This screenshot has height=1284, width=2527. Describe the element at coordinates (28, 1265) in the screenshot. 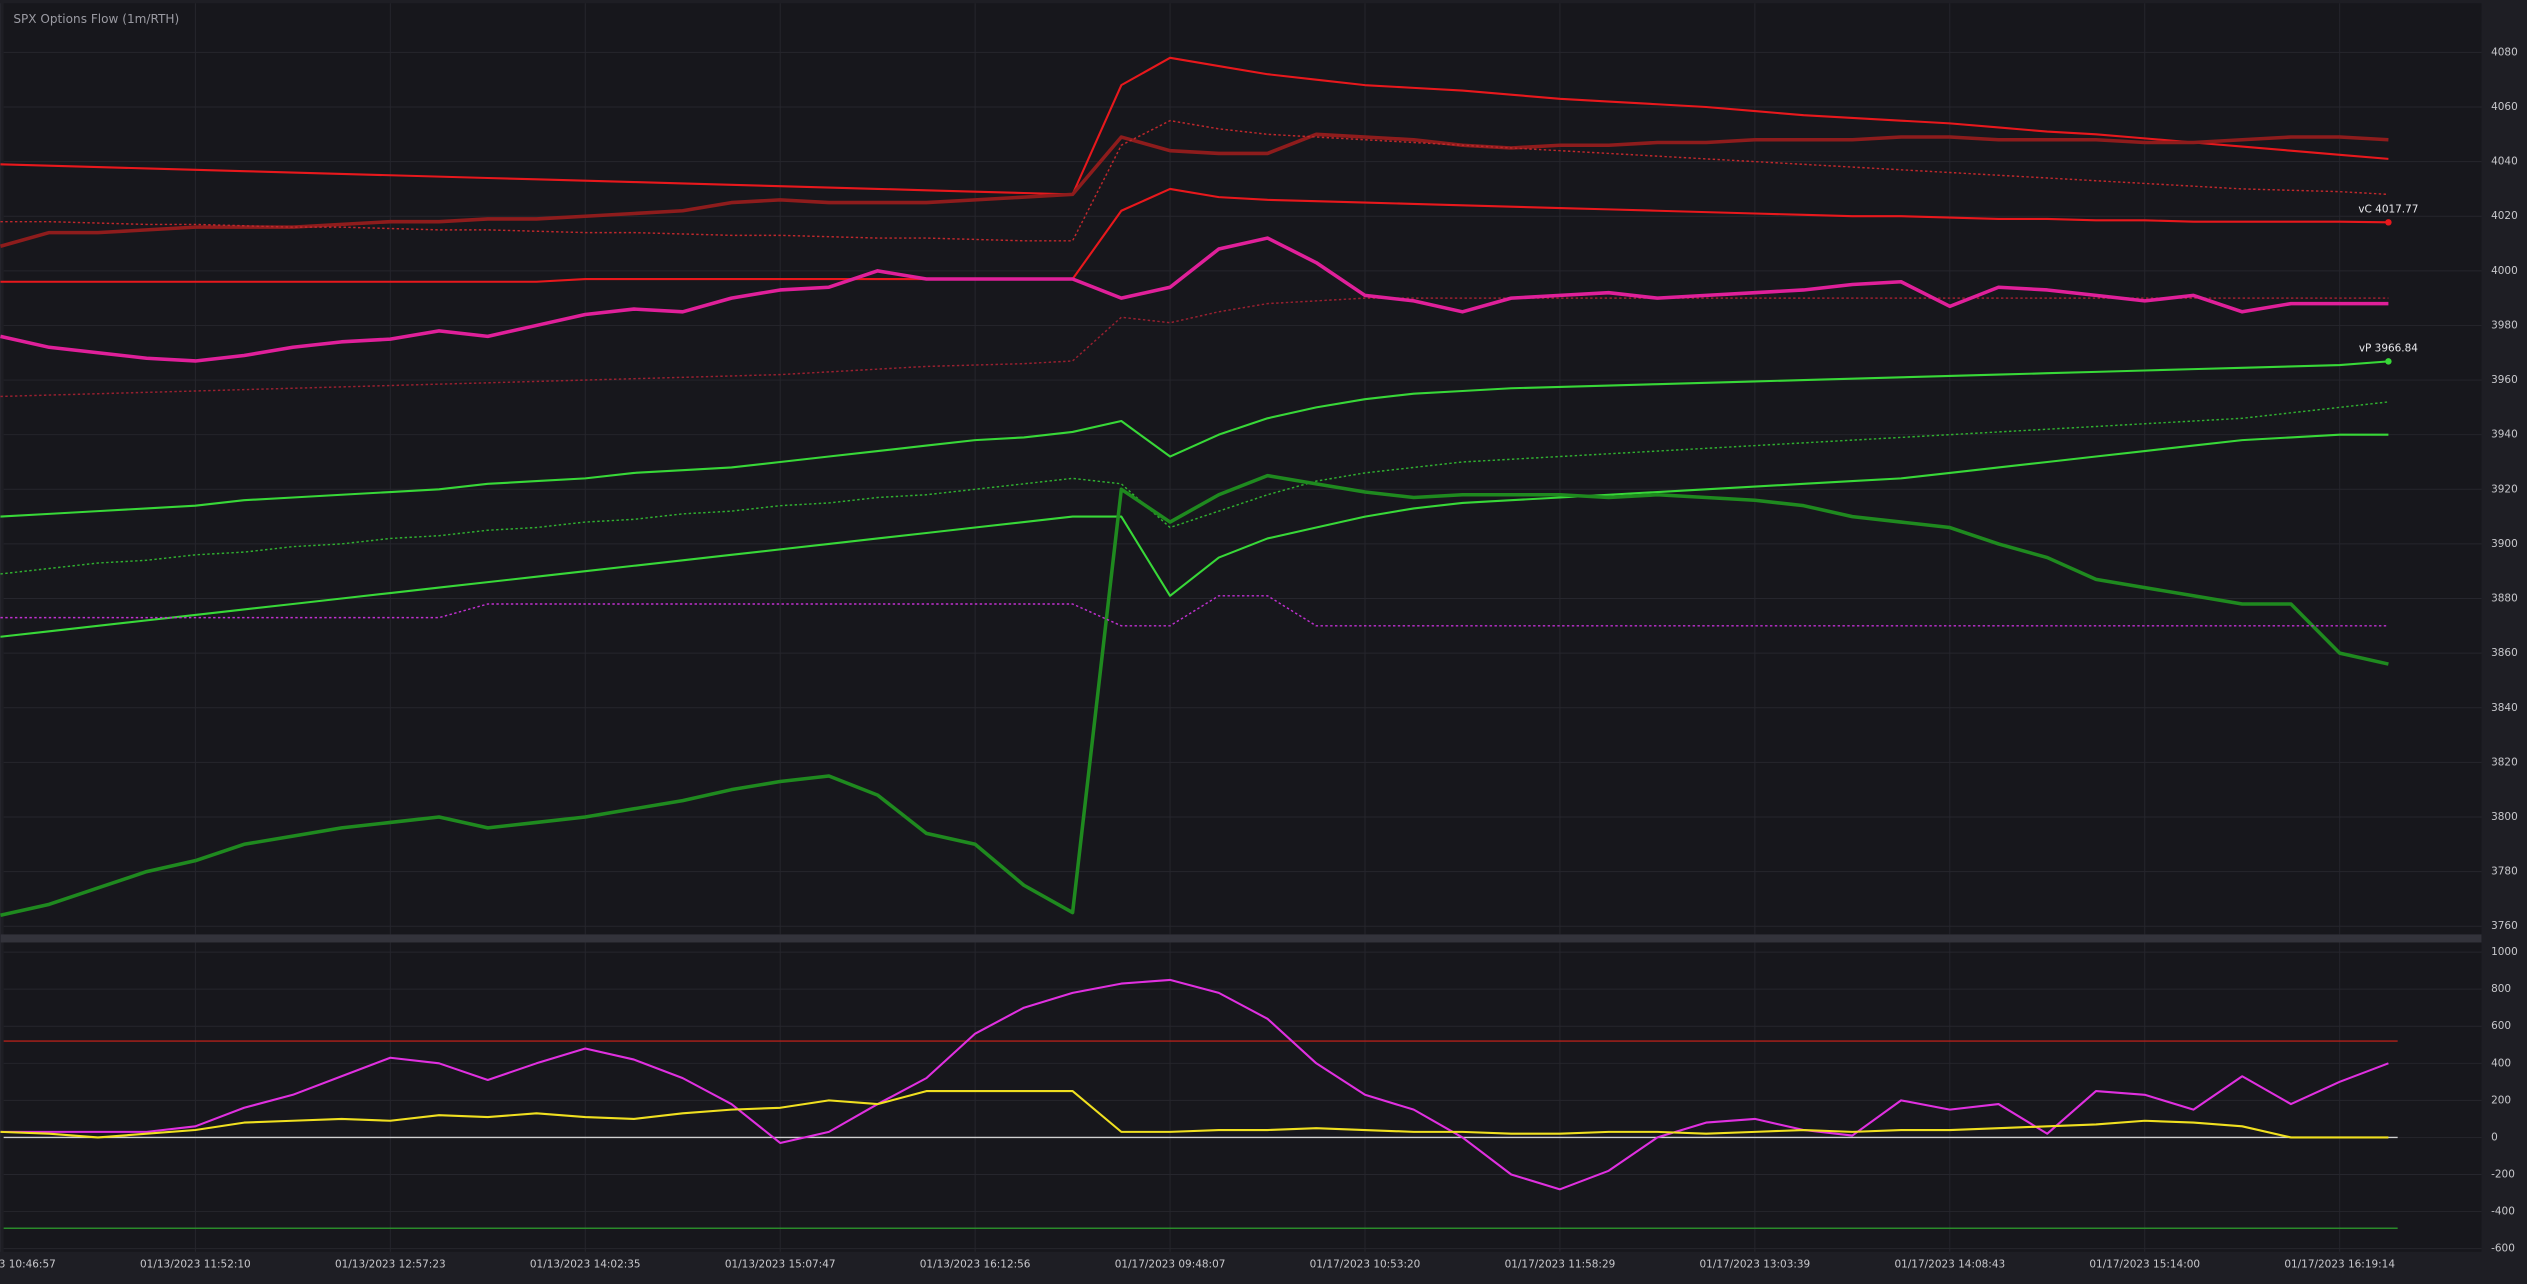

I see `x-tick-label: 01/13/2023 10:46:57` at that location.